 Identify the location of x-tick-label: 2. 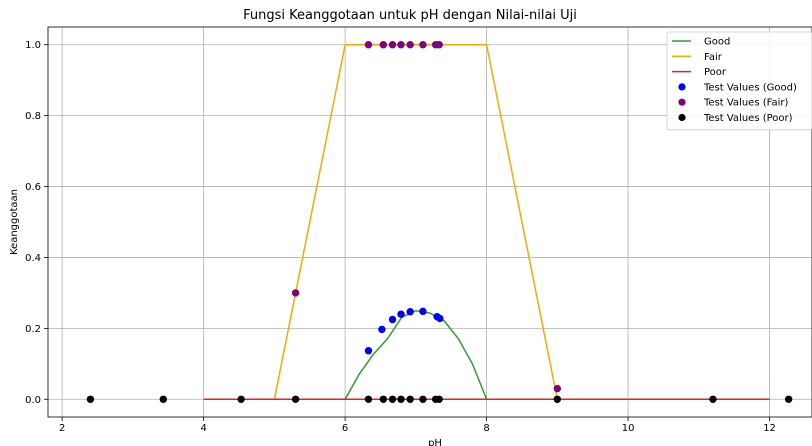
(62, 428).